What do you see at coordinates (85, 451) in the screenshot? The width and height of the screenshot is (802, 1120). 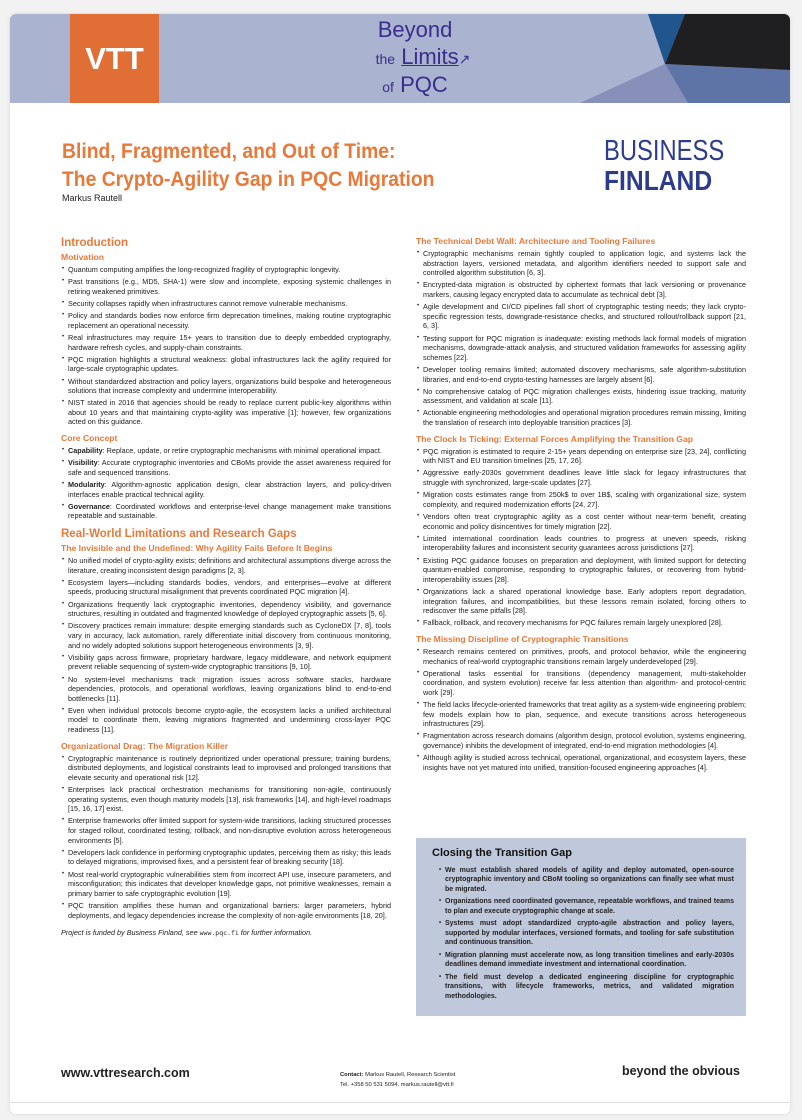 I see `term: Capability` at bounding box center [85, 451].